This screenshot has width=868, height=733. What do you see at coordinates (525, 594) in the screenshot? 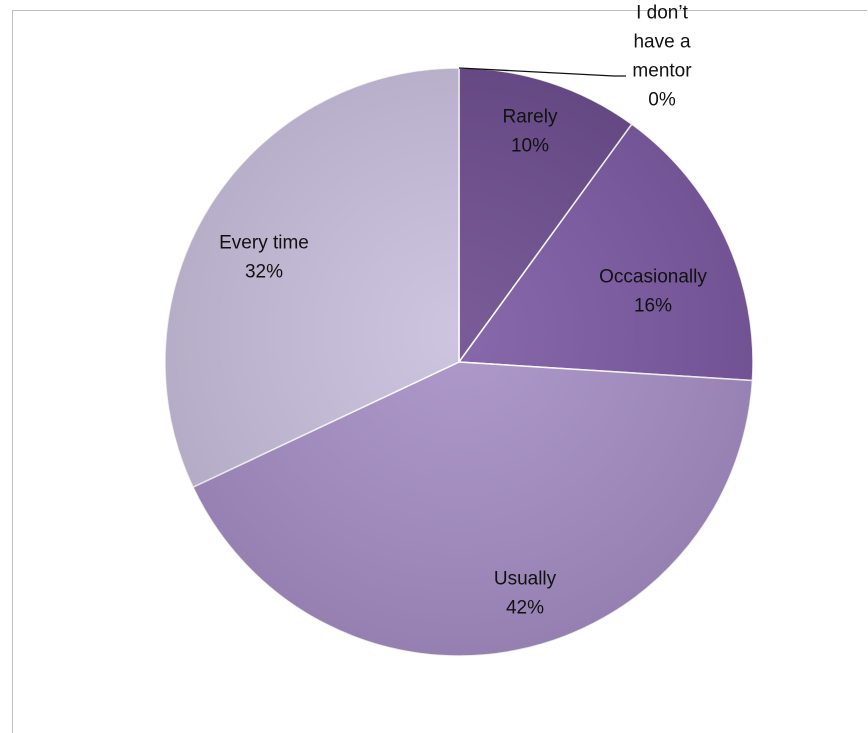
I see `slice-label-usually: Usually 42%` at bounding box center [525, 594].